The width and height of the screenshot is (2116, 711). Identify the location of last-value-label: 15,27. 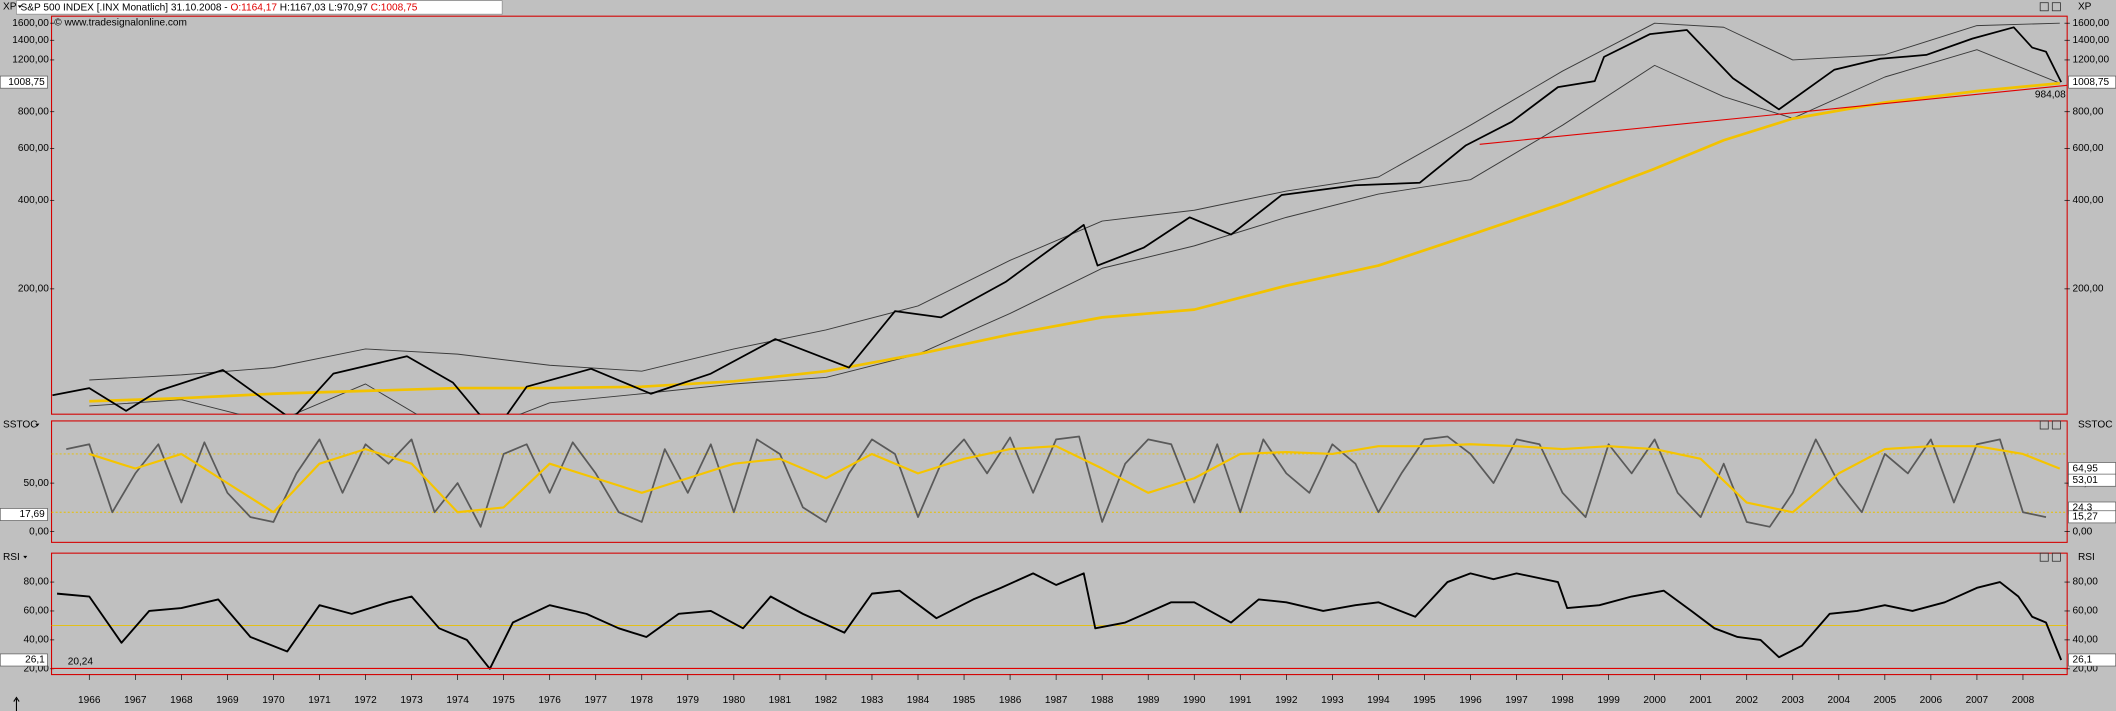
(2086, 517).